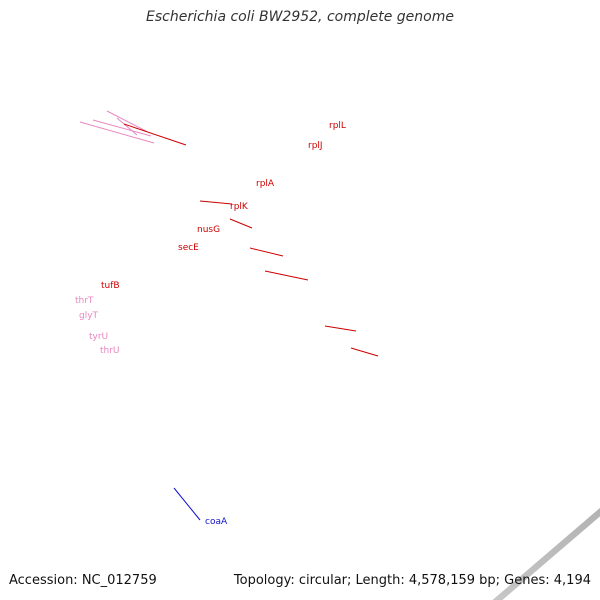 The width and height of the screenshot is (600, 600). I want to click on map-title: Escherichia coli BW2952, complete genome, so click(300, 17).